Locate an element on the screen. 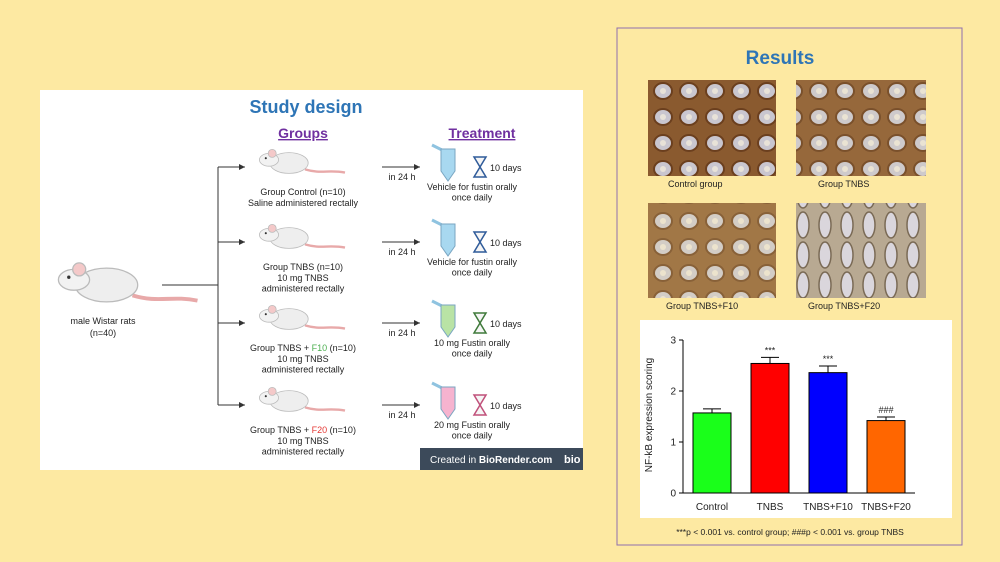  image-caption: Group TNBS+F20 is located at coordinates (844, 306).